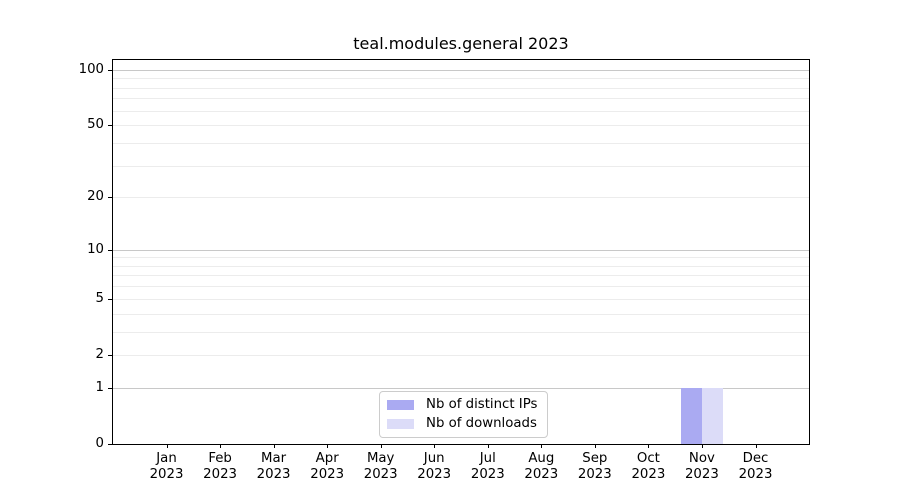 This screenshot has width=900, height=500. I want to click on y-tick-label: 5, so click(99, 298).